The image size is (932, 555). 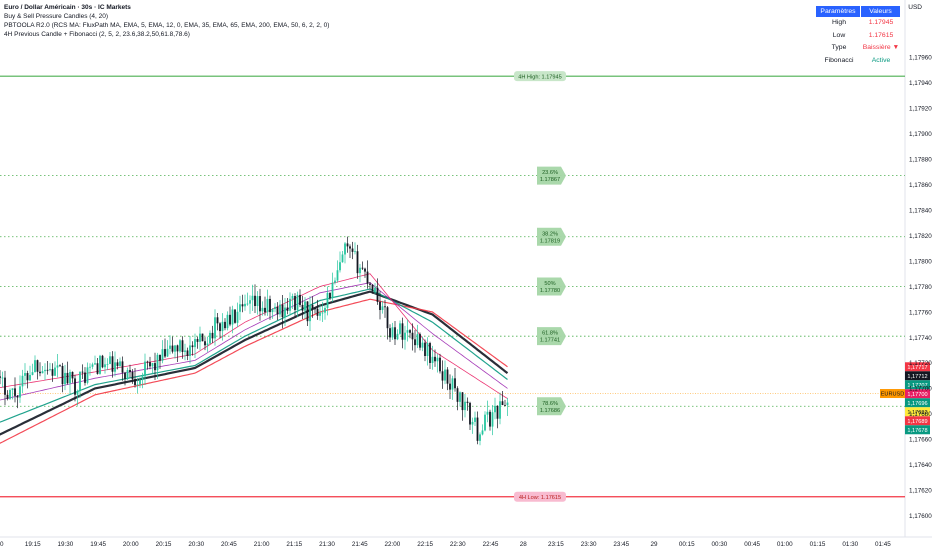 What do you see at coordinates (458, 544) in the screenshot?
I see `x-tick-label: 22:30` at bounding box center [458, 544].